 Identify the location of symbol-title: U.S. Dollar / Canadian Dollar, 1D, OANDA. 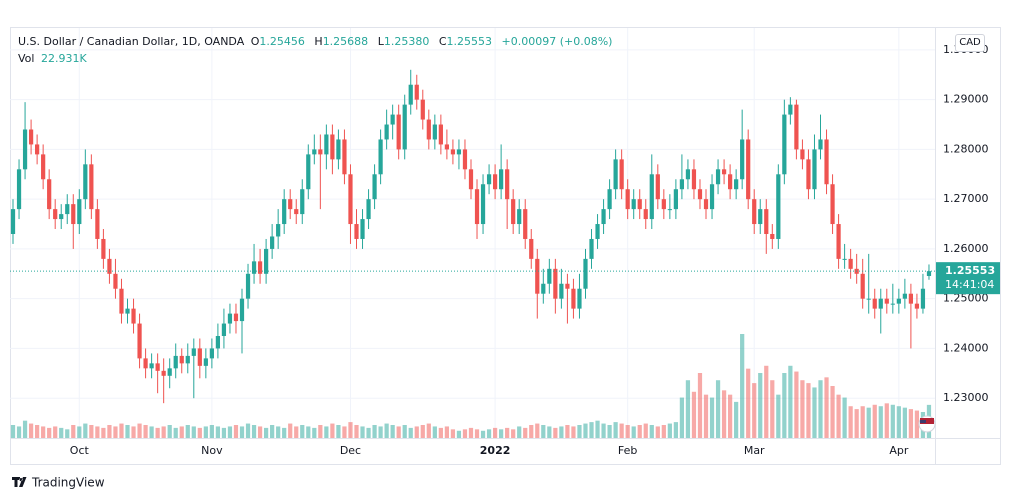
(131, 41).